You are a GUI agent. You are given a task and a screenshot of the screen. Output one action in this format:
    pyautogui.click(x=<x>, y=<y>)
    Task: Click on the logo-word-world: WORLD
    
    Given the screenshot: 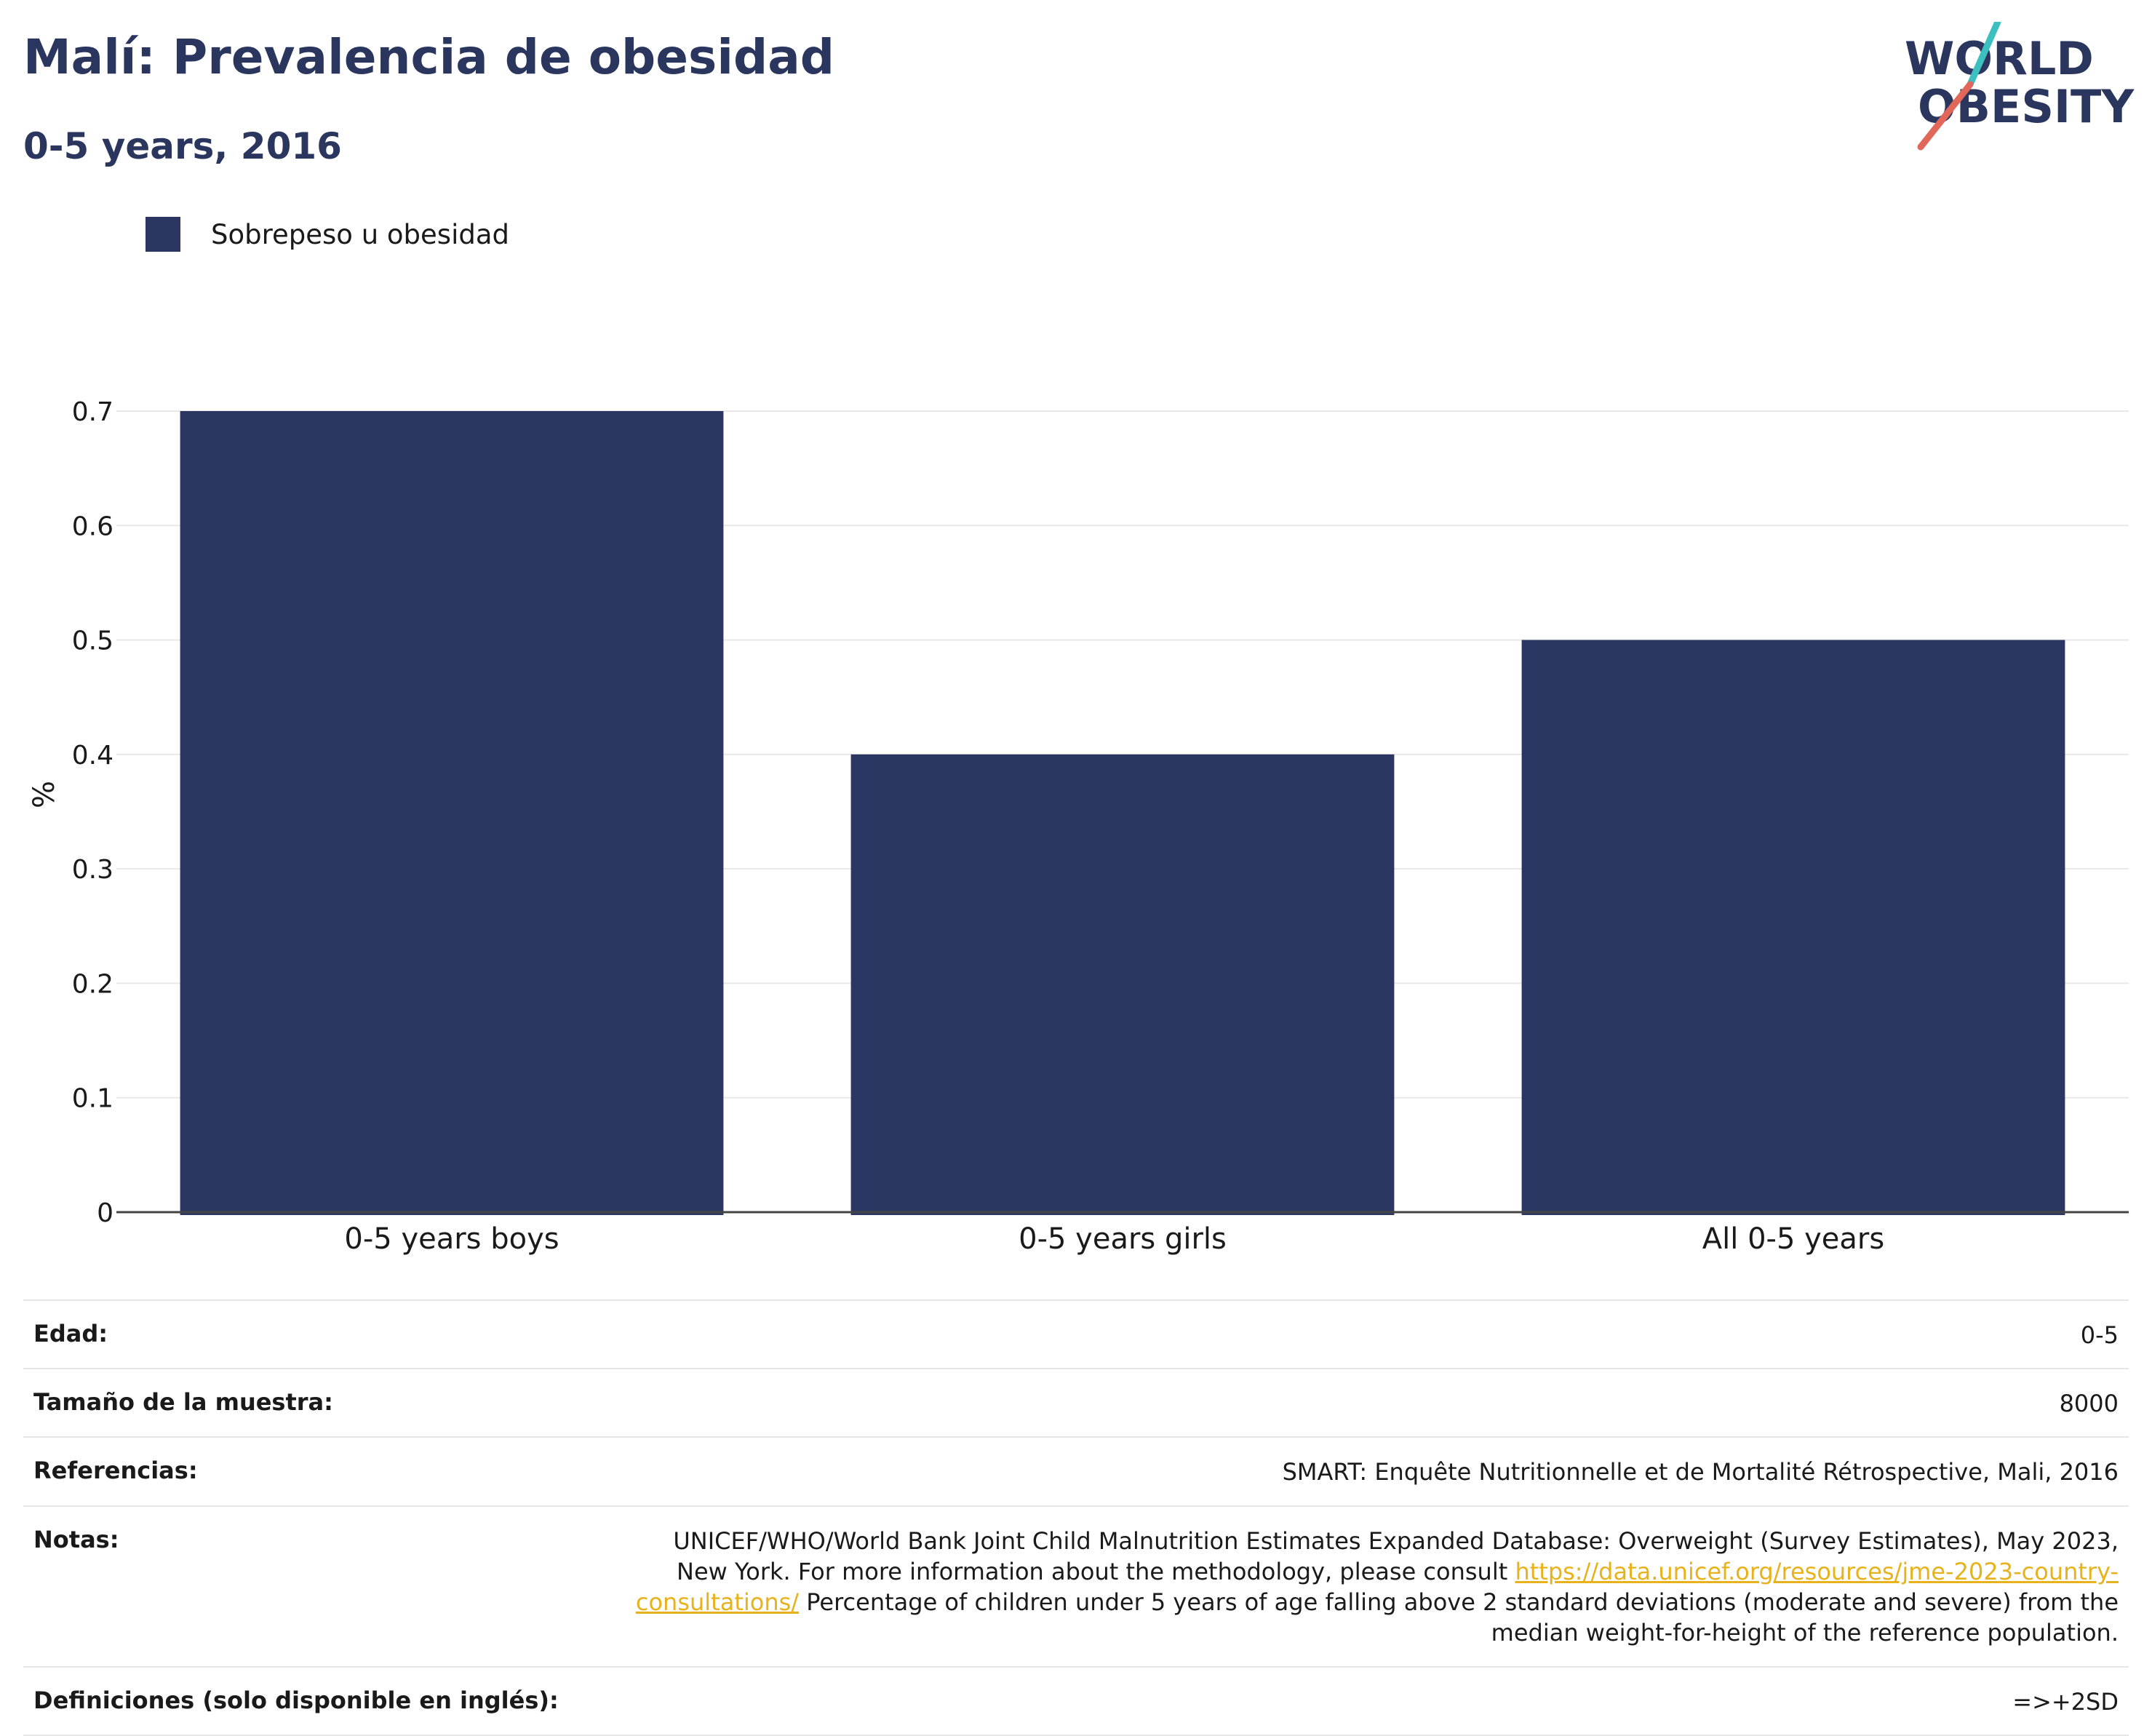 What is the action you would take?
    pyautogui.click(x=1999, y=59)
    